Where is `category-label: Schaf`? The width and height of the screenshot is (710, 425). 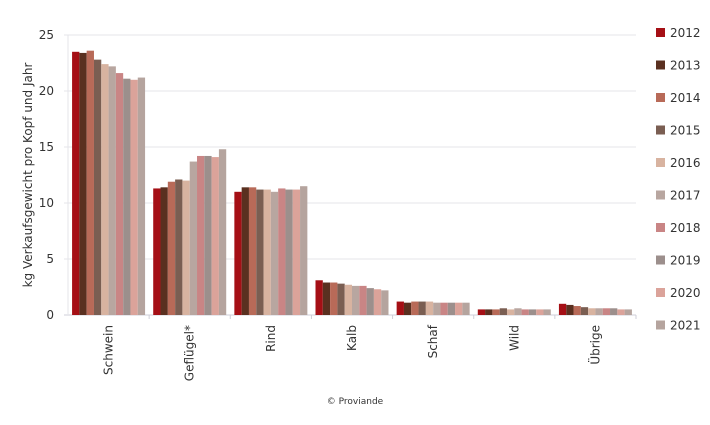
category-label: Schaf is located at coordinates (433, 341).